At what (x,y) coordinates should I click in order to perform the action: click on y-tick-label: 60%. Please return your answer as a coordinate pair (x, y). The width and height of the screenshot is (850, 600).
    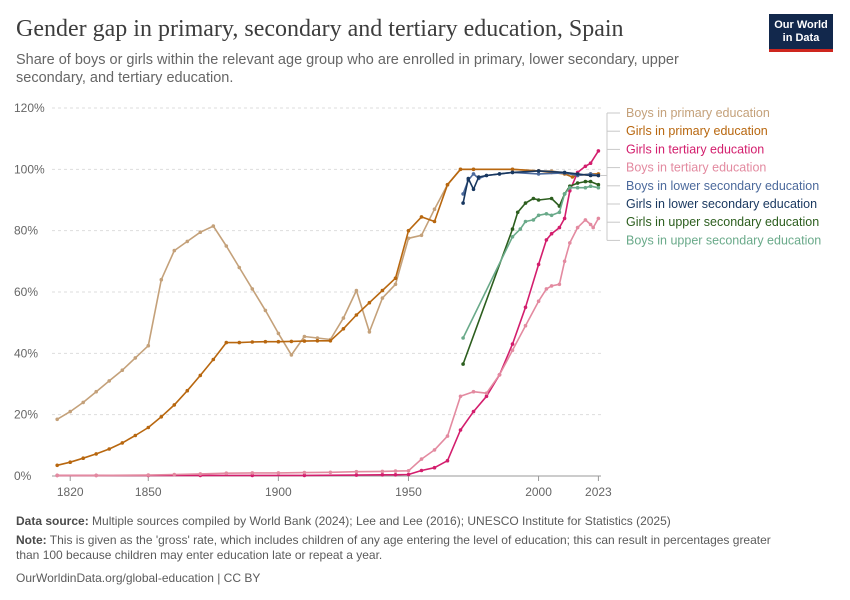
    Looking at the image, I should click on (26, 292).